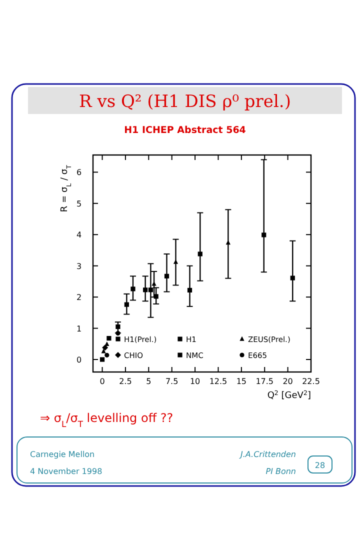 This screenshot has width=363, height=535. I want to click on x-tick-label: 5, so click(149, 381).